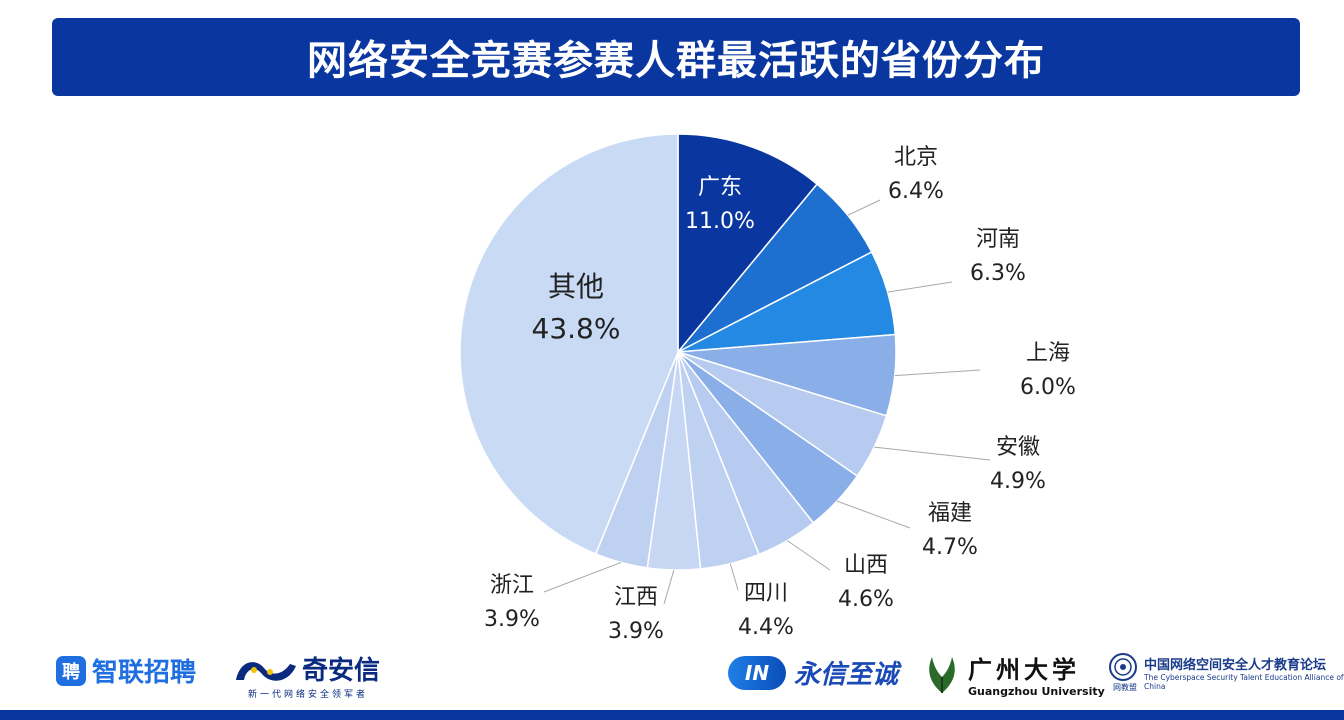 Image resolution: width=1344 pixels, height=720 pixels. I want to click on zhaopin-logo: 聘 智联招聘, so click(126, 670).